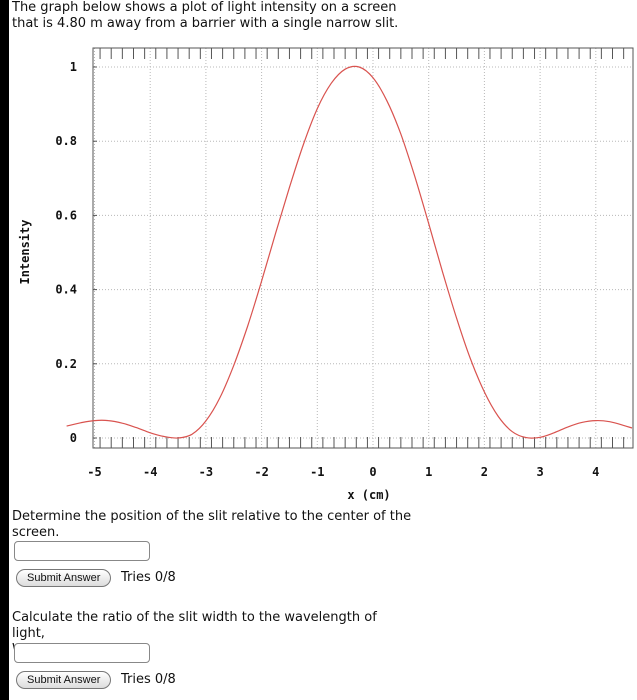 This screenshot has width=637, height=700. Describe the element at coordinates (94, 472) in the screenshot. I see `x-tick-label: -5` at that location.